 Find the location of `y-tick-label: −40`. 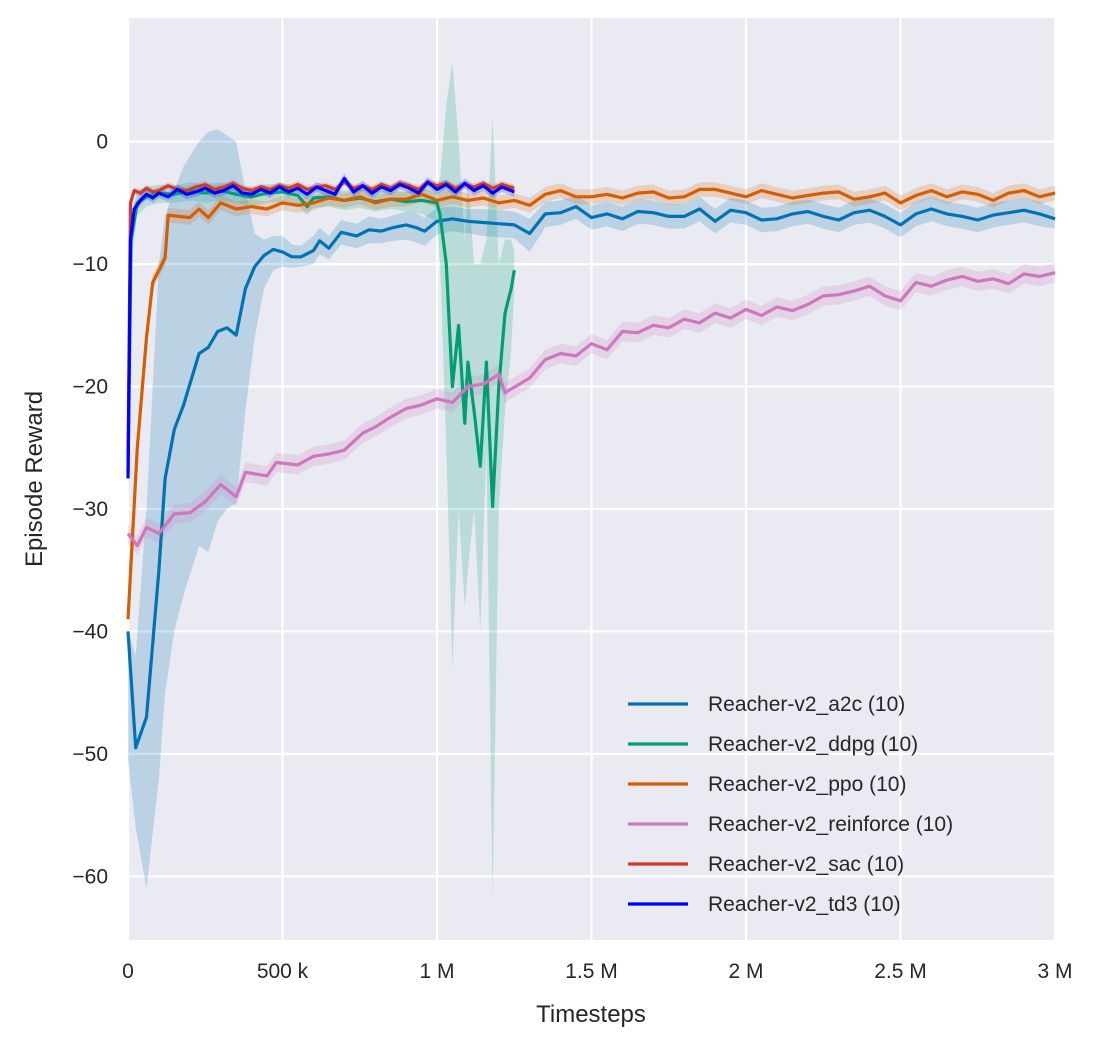

y-tick-label: −40 is located at coordinates (90, 631).